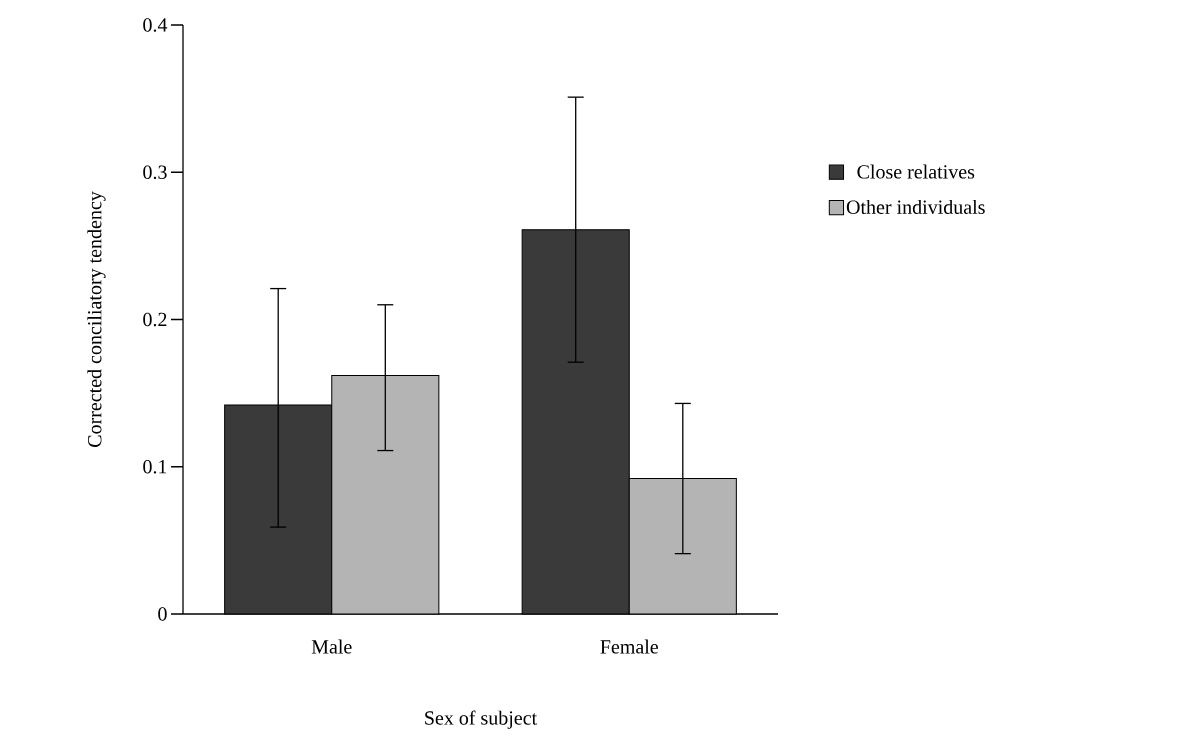  I want to click on y-tick-label: 0.2, so click(155, 319).